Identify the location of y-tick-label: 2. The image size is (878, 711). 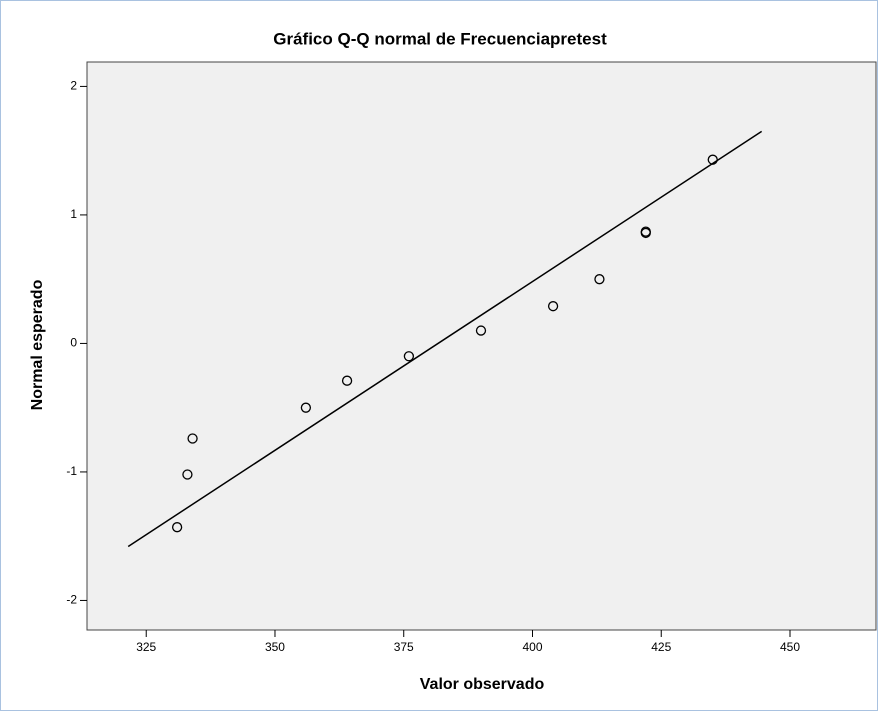
(73, 86).